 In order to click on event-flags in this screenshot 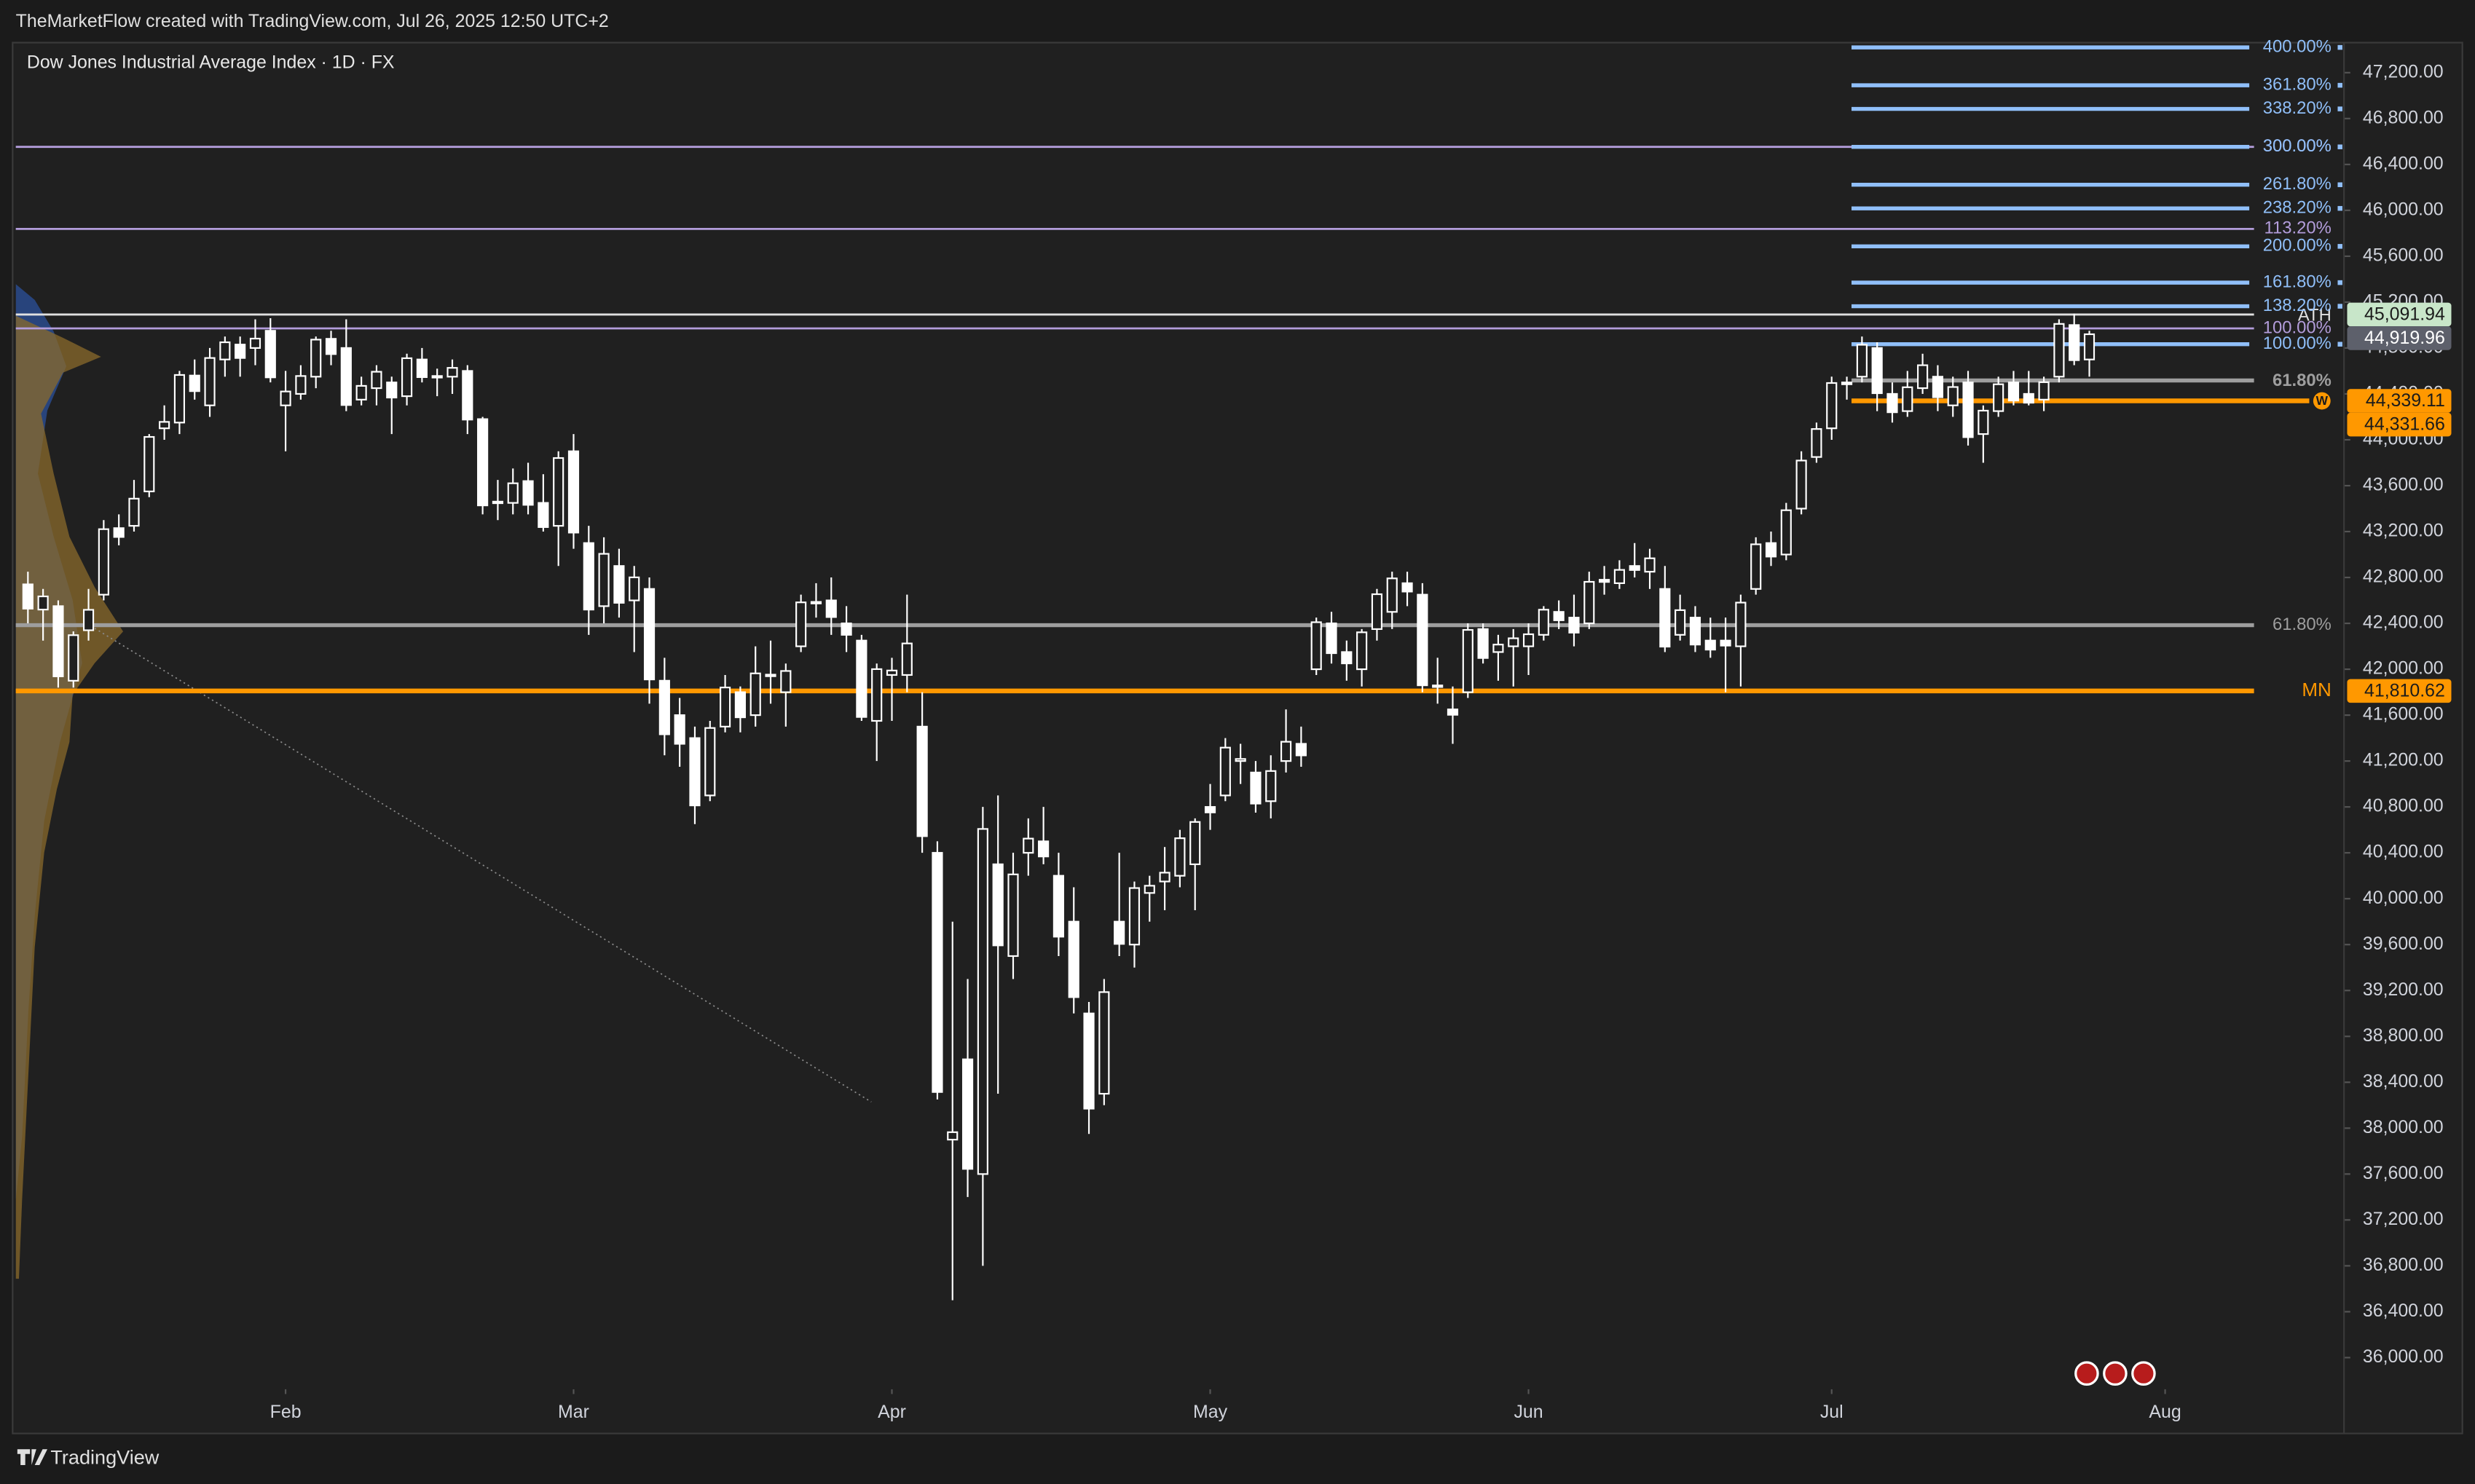, I will do `click(2115, 1373)`.